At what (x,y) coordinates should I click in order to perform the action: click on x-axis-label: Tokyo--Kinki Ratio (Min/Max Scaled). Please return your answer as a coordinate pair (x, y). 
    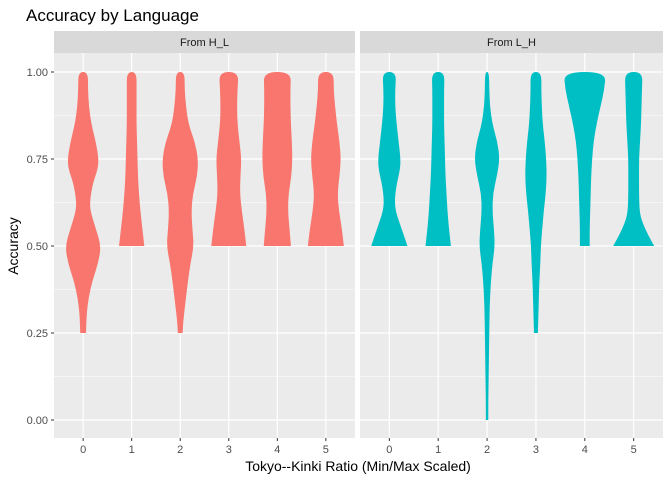
    Looking at the image, I should click on (358, 466).